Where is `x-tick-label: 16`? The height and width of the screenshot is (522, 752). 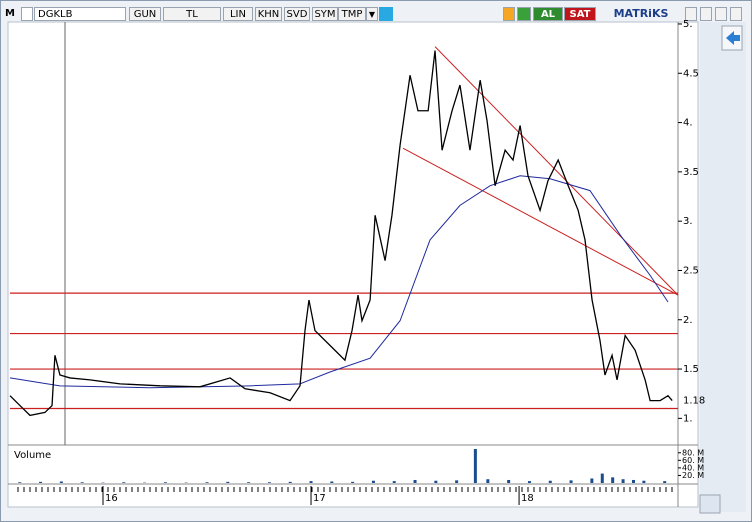
x-tick-label: 16 is located at coordinates (111, 498).